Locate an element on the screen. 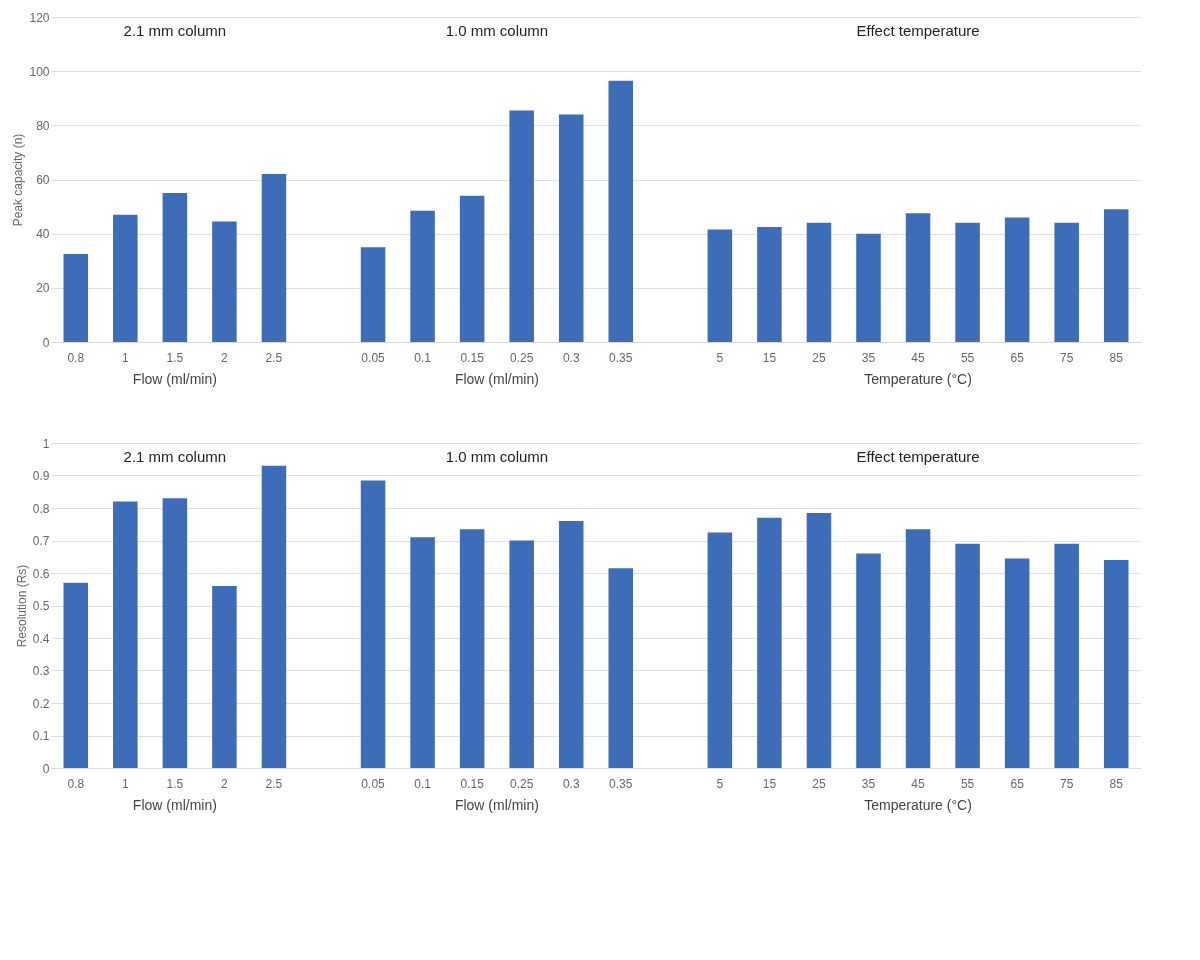  y-tick-label: 0.6 is located at coordinates (41, 573).